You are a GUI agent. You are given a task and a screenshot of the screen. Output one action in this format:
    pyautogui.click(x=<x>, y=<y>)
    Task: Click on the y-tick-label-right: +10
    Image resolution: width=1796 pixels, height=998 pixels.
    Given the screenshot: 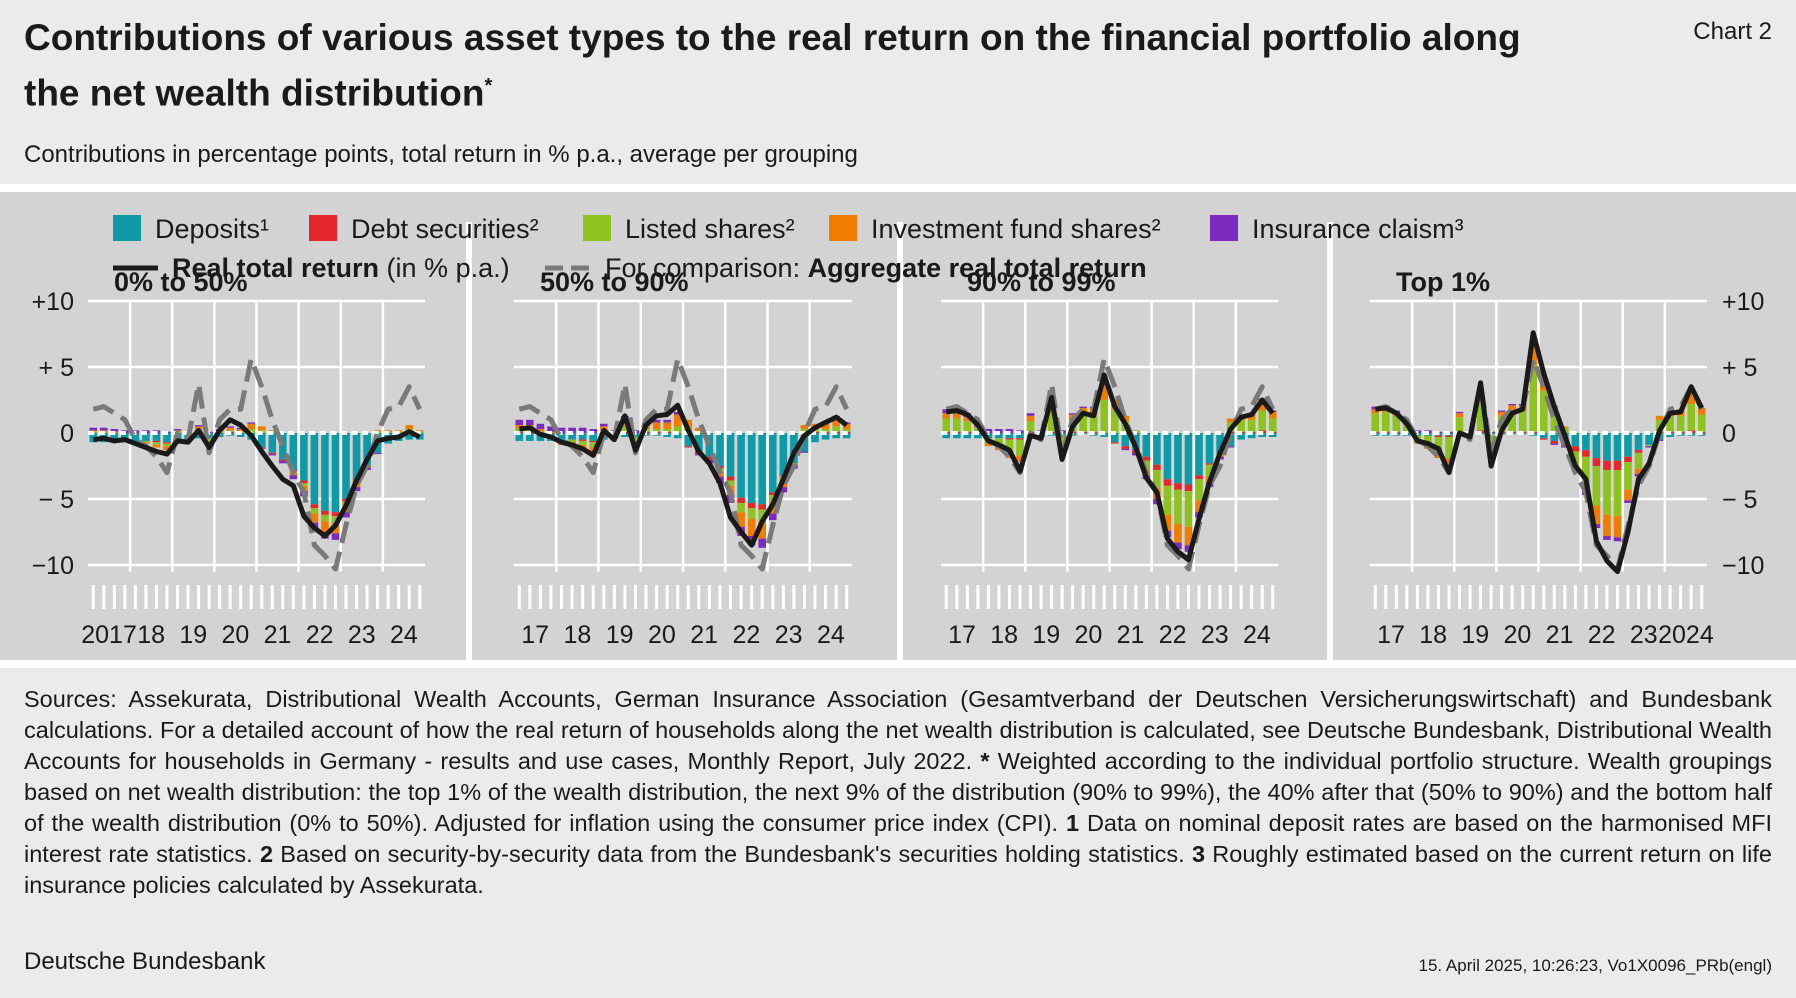 What is the action you would take?
    pyautogui.click(x=1743, y=302)
    